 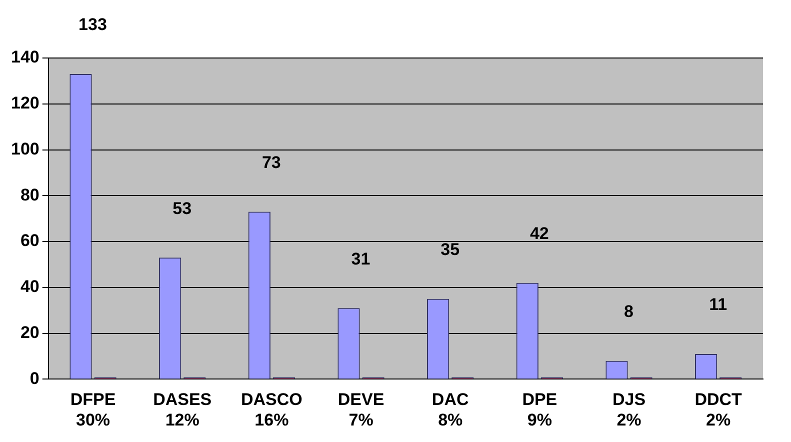 What do you see at coordinates (25, 57) in the screenshot?
I see `y-tick-label: 140` at bounding box center [25, 57].